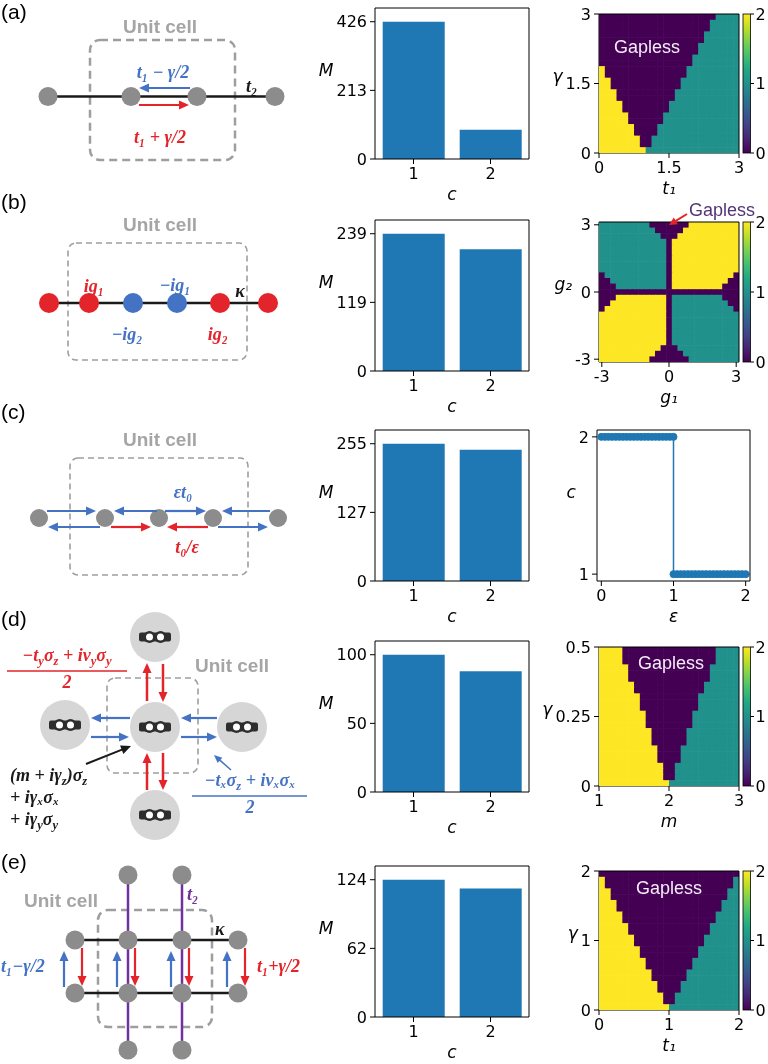 The width and height of the screenshot is (768, 1064). Describe the element at coordinates (183, 492) in the screenshot. I see `text: εt₀` at that location.